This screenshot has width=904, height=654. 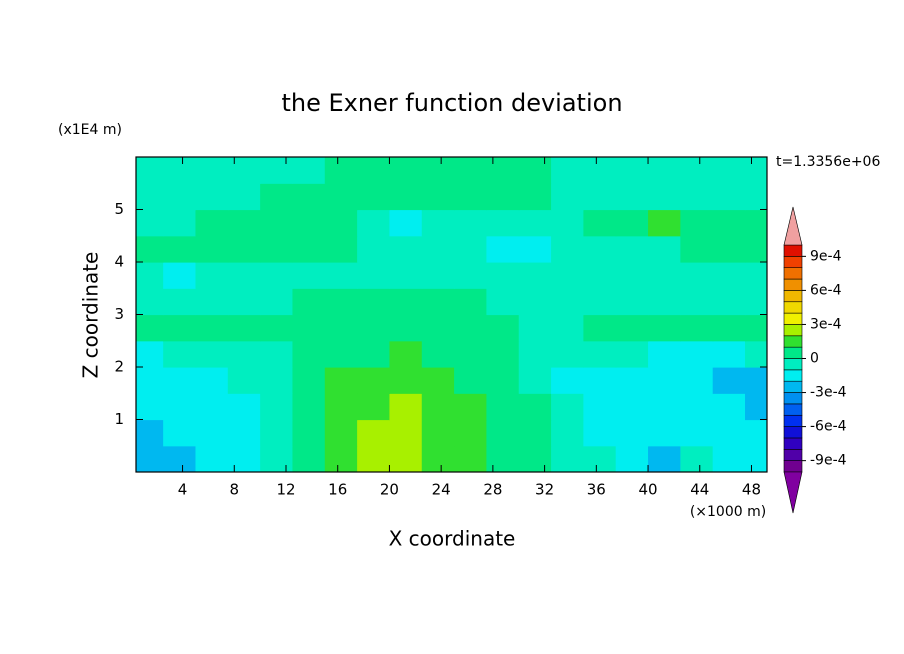 What do you see at coordinates (826, 290) in the screenshot?
I see `colorbar-label: 6e-4` at bounding box center [826, 290].